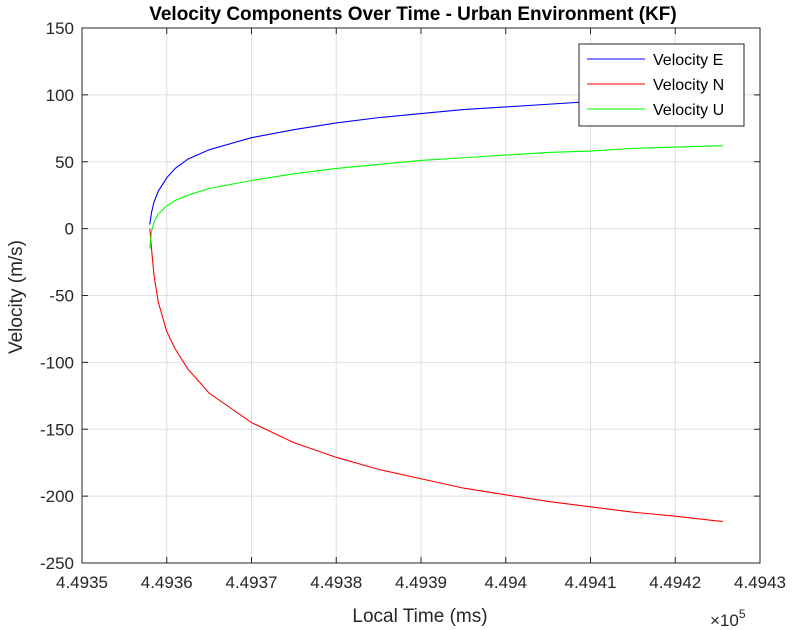 The width and height of the screenshot is (793, 630). What do you see at coordinates (760, 582) in the screenshot?
I see `x-tick-label: 4.4943` at bounding box center [760, 582].